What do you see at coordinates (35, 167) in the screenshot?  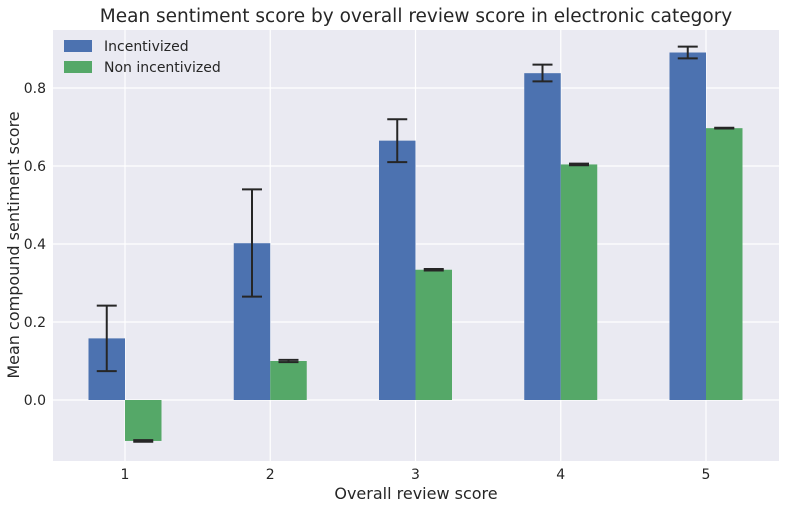 I see `y-tick-label: 0.6` at bounding box center [35, 167].